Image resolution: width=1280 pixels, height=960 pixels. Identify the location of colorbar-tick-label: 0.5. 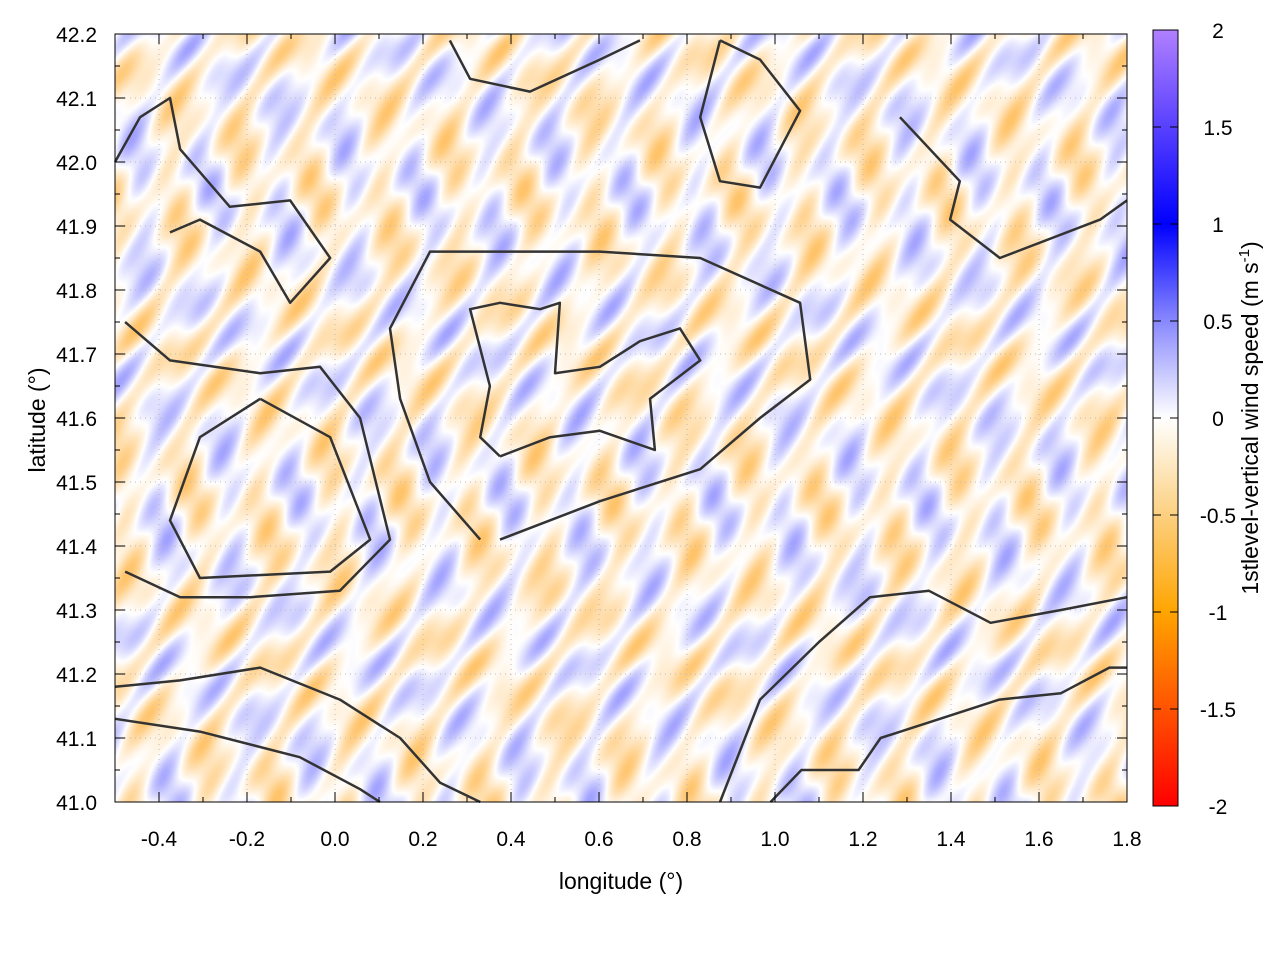
(1217, 322).